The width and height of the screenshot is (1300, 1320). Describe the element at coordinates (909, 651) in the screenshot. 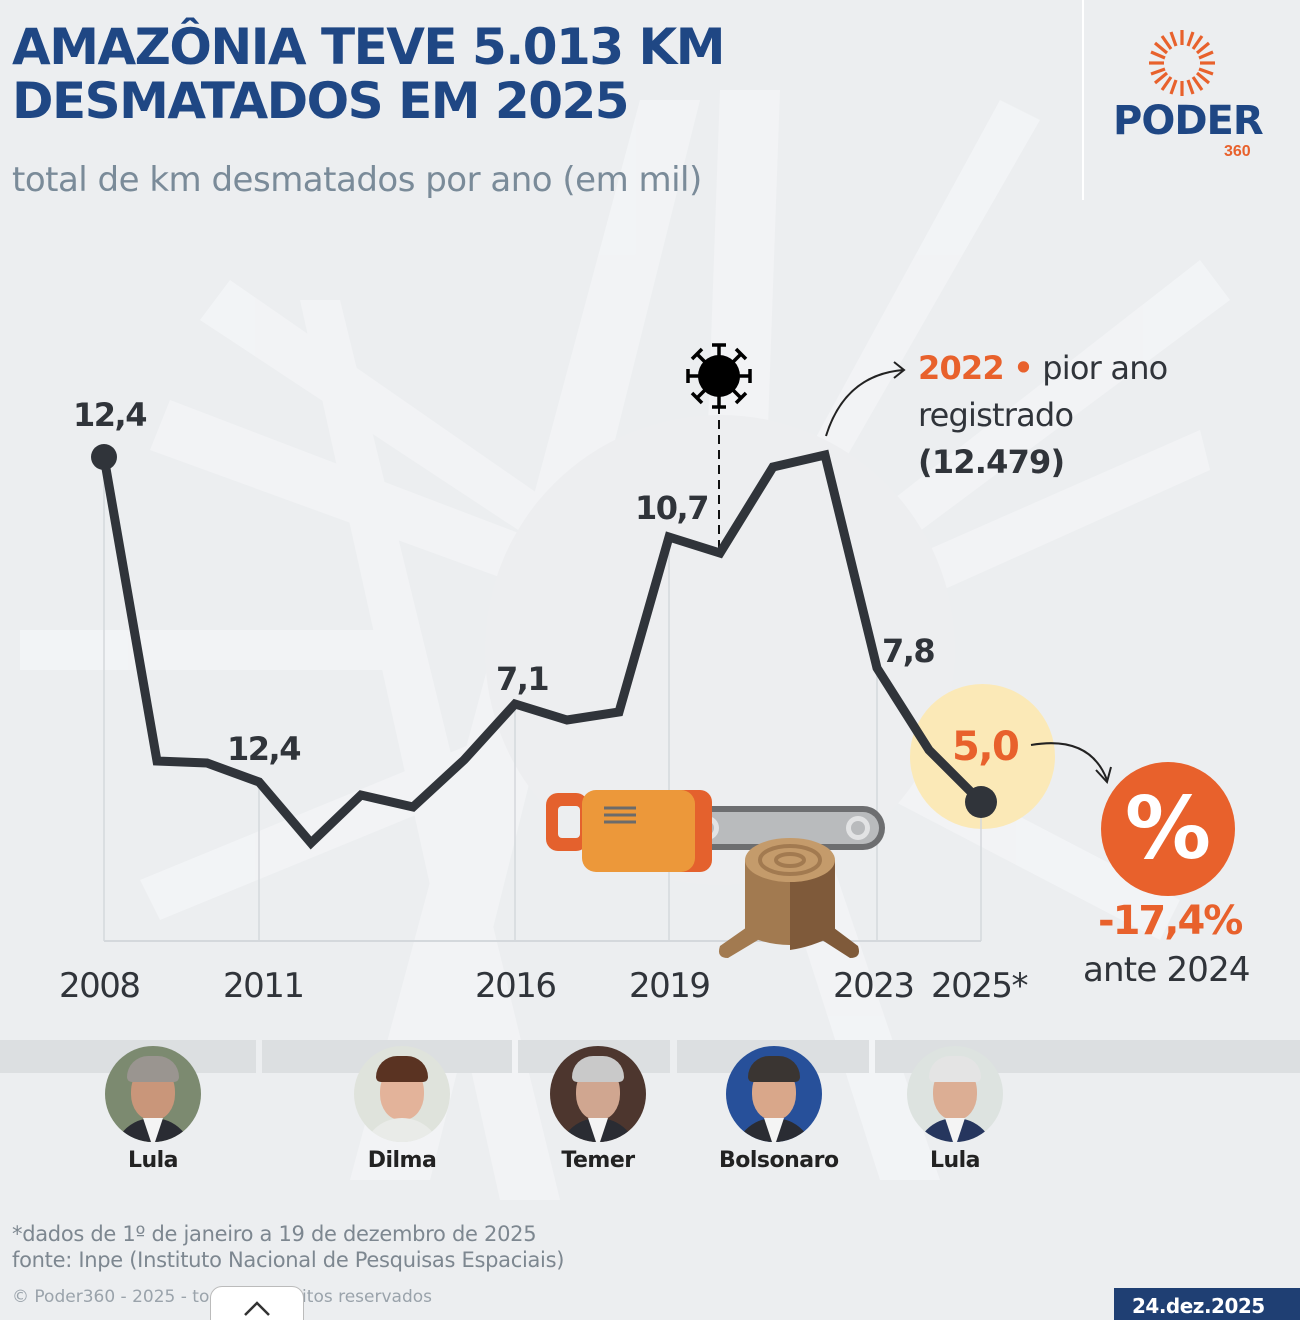

I see `label-2023: 7,8` at that location.